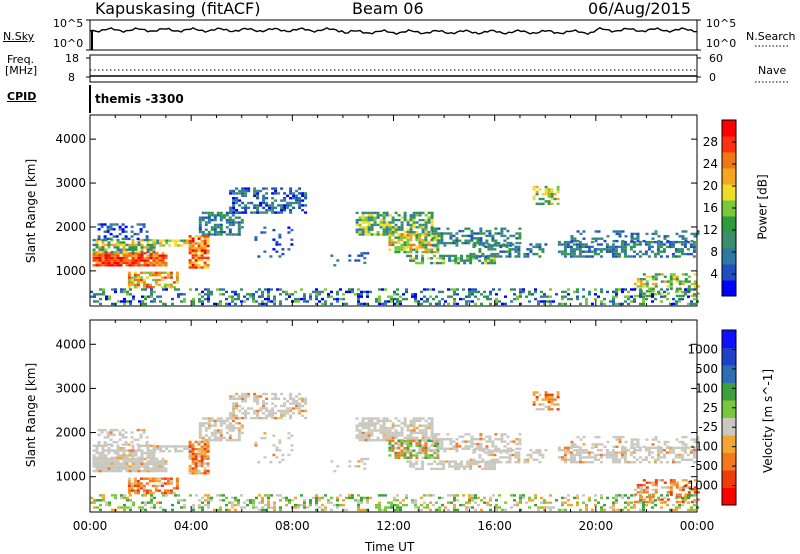  Describe the element at coordinates (716, 58) in the screenshot. I see `nave-tick-top: 60` at that location.